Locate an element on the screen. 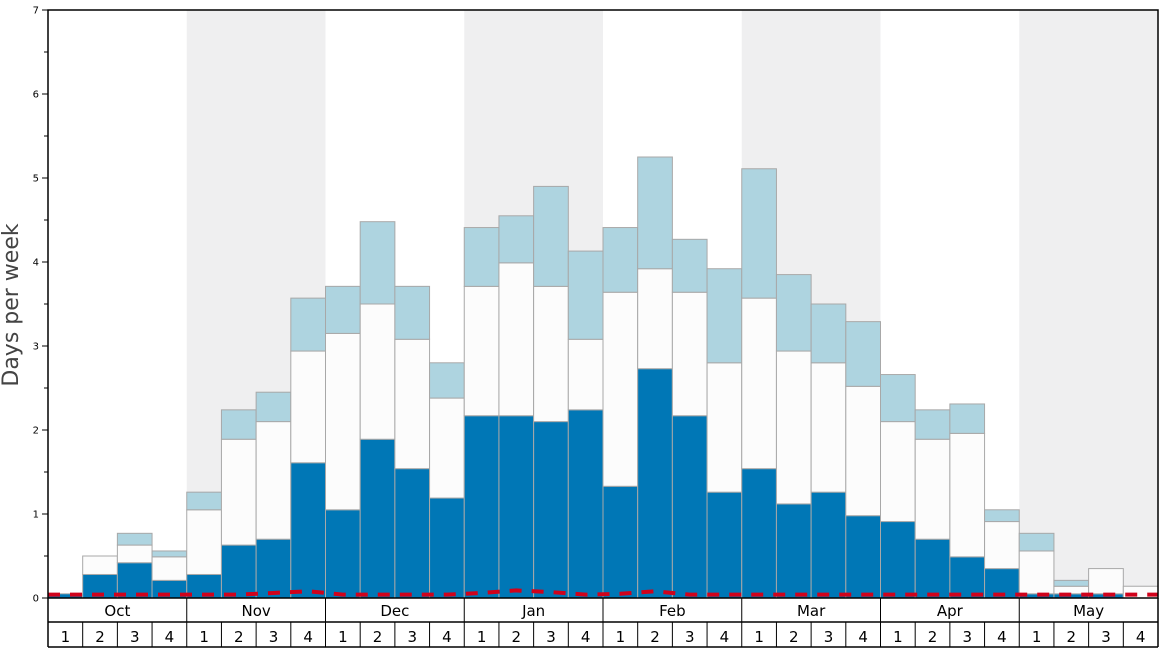 This screenshot has height=648, width=1168. y-tick-label: 2 is located at coordinates (36, 431).